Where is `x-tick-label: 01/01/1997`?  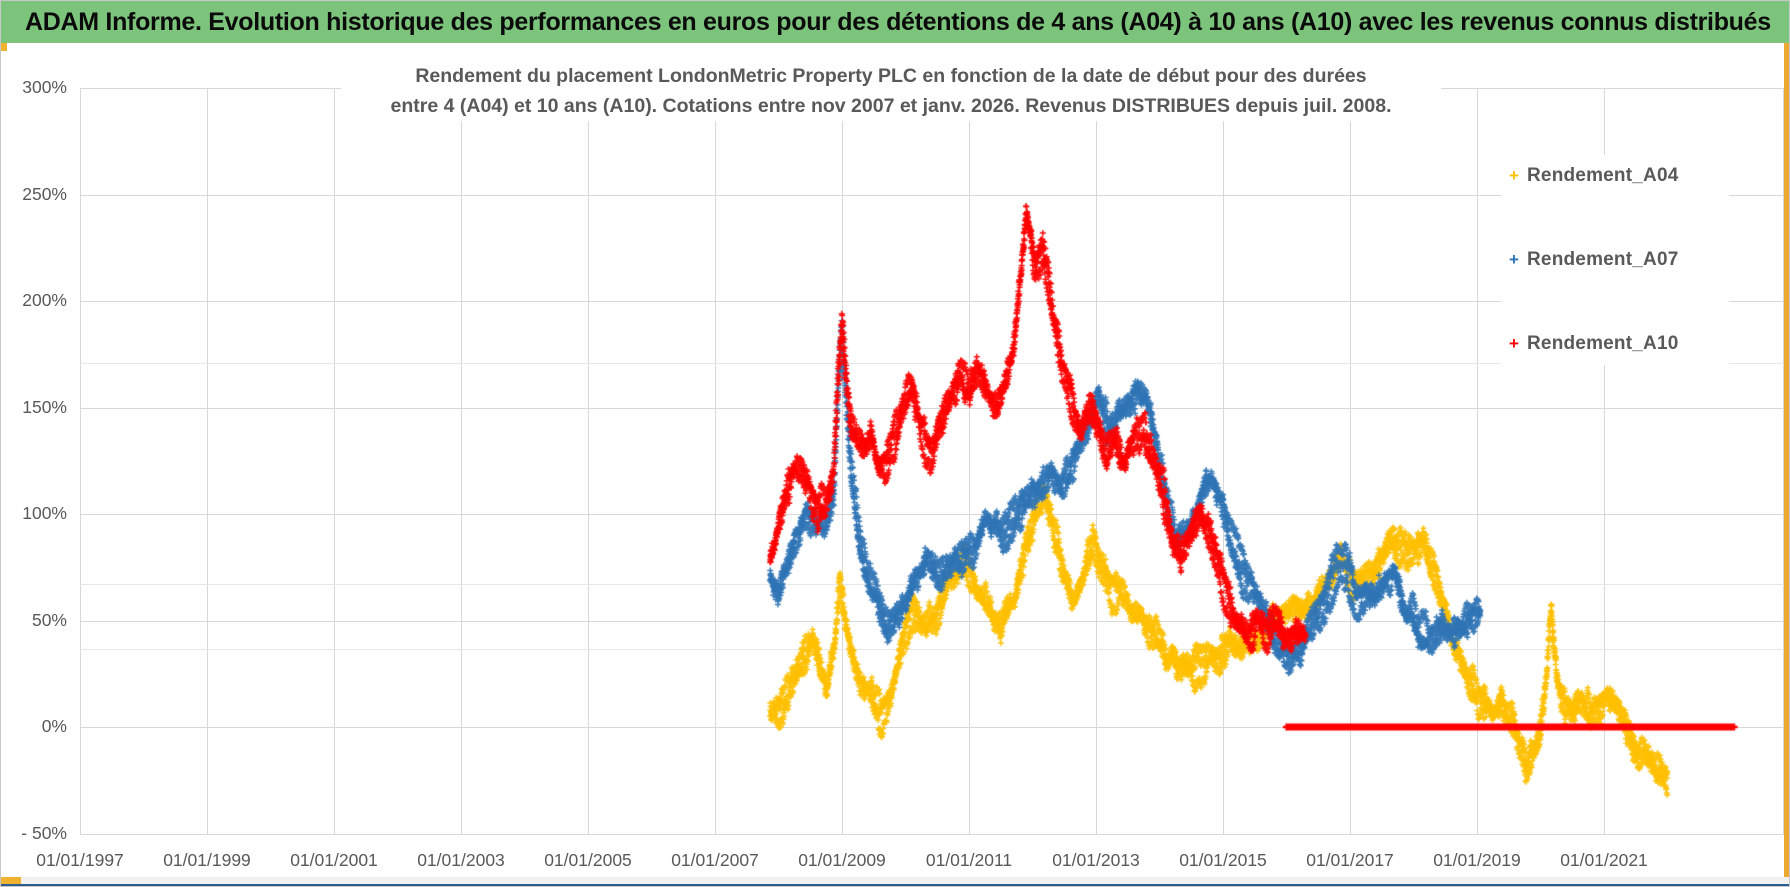
x-tick-label: 01/01/1997 is located at coordinates (80, 860).